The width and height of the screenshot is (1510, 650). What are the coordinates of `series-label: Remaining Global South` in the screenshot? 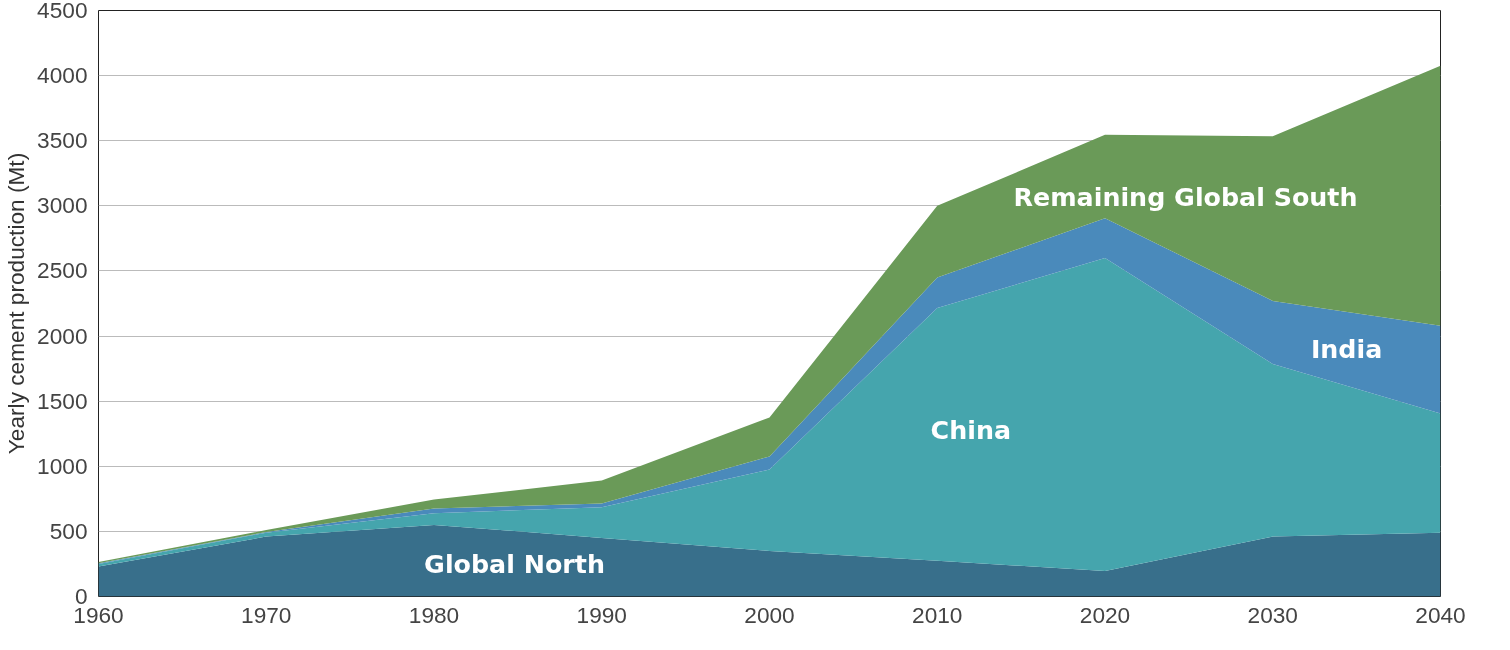 It's located at (1185, 196).